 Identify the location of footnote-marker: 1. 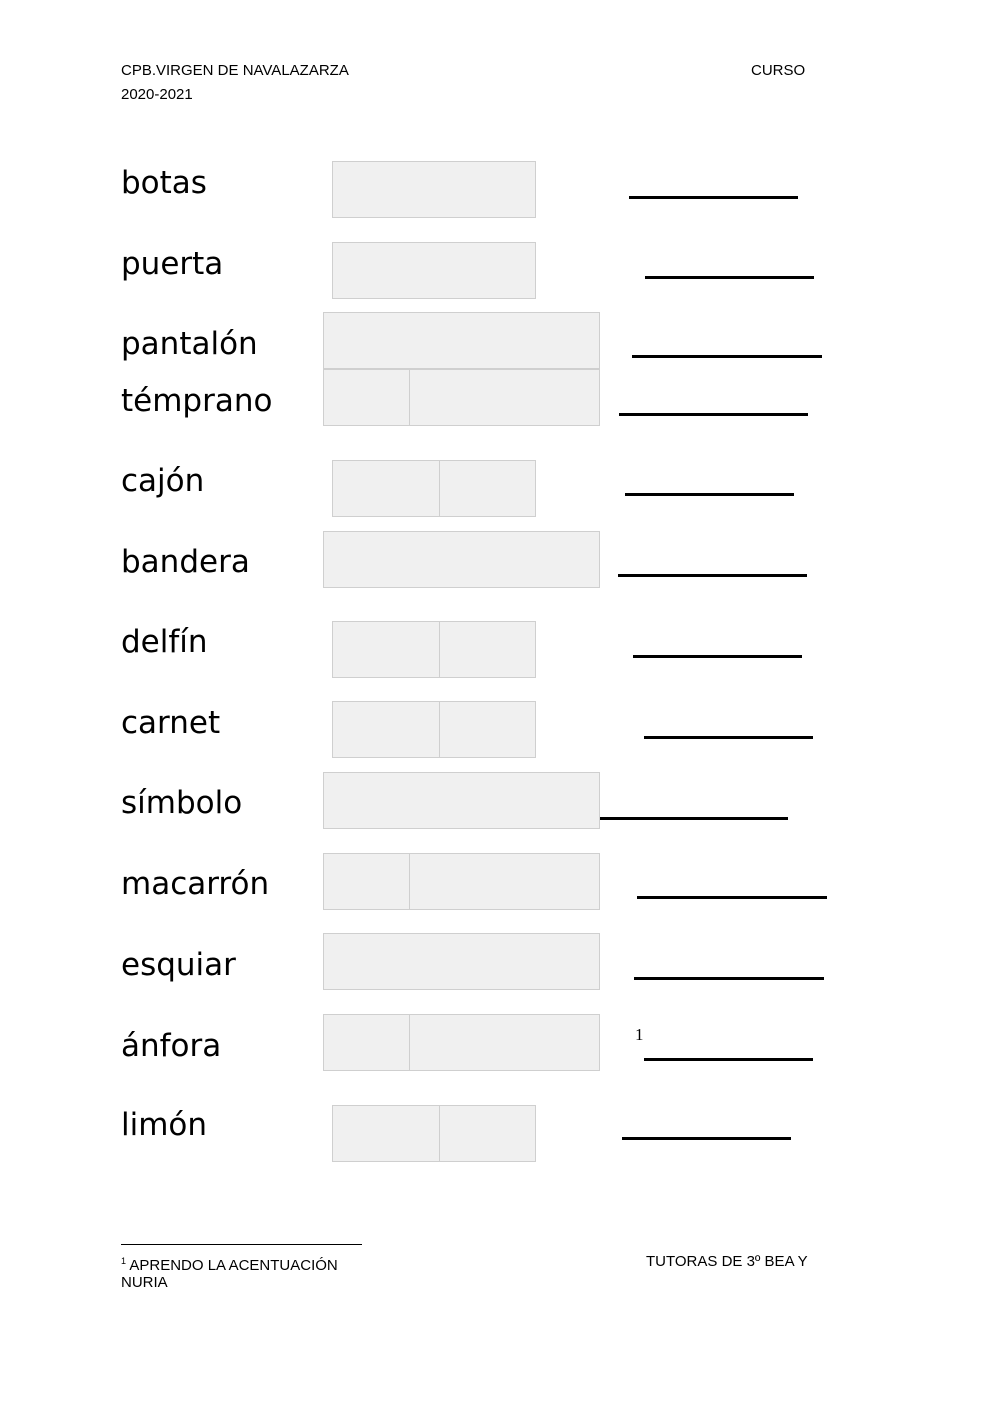
(639, 1034).